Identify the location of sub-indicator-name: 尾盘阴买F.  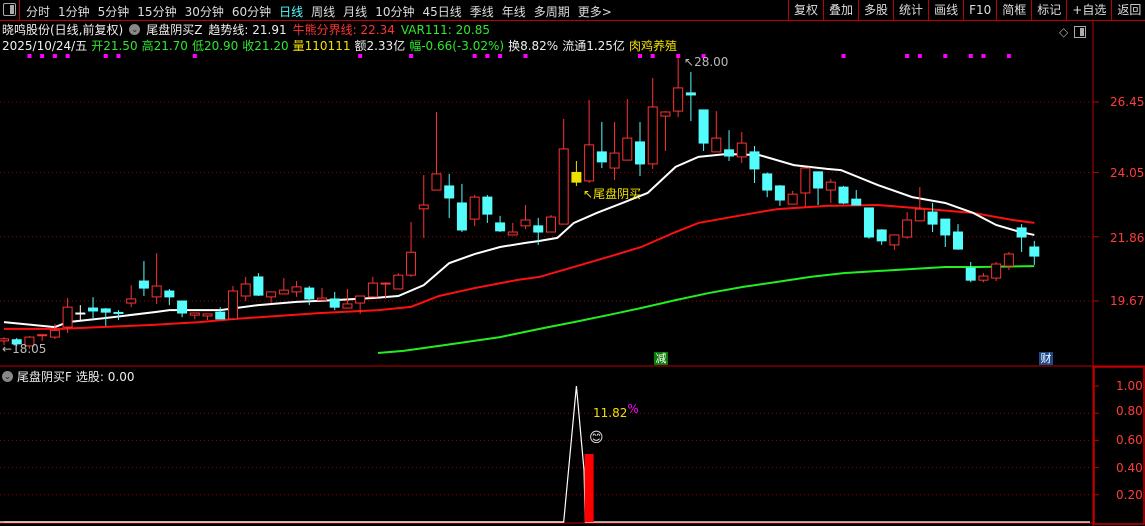
(44, 377).